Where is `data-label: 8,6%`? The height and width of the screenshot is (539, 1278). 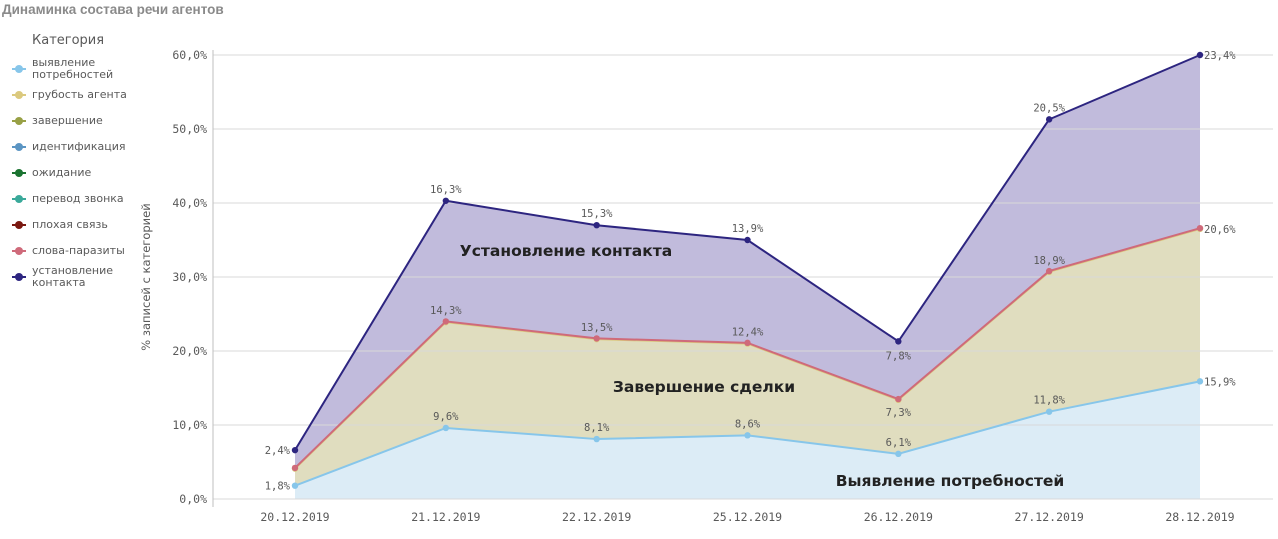 data-label: 8,6% is located at coordinates (748, 424).